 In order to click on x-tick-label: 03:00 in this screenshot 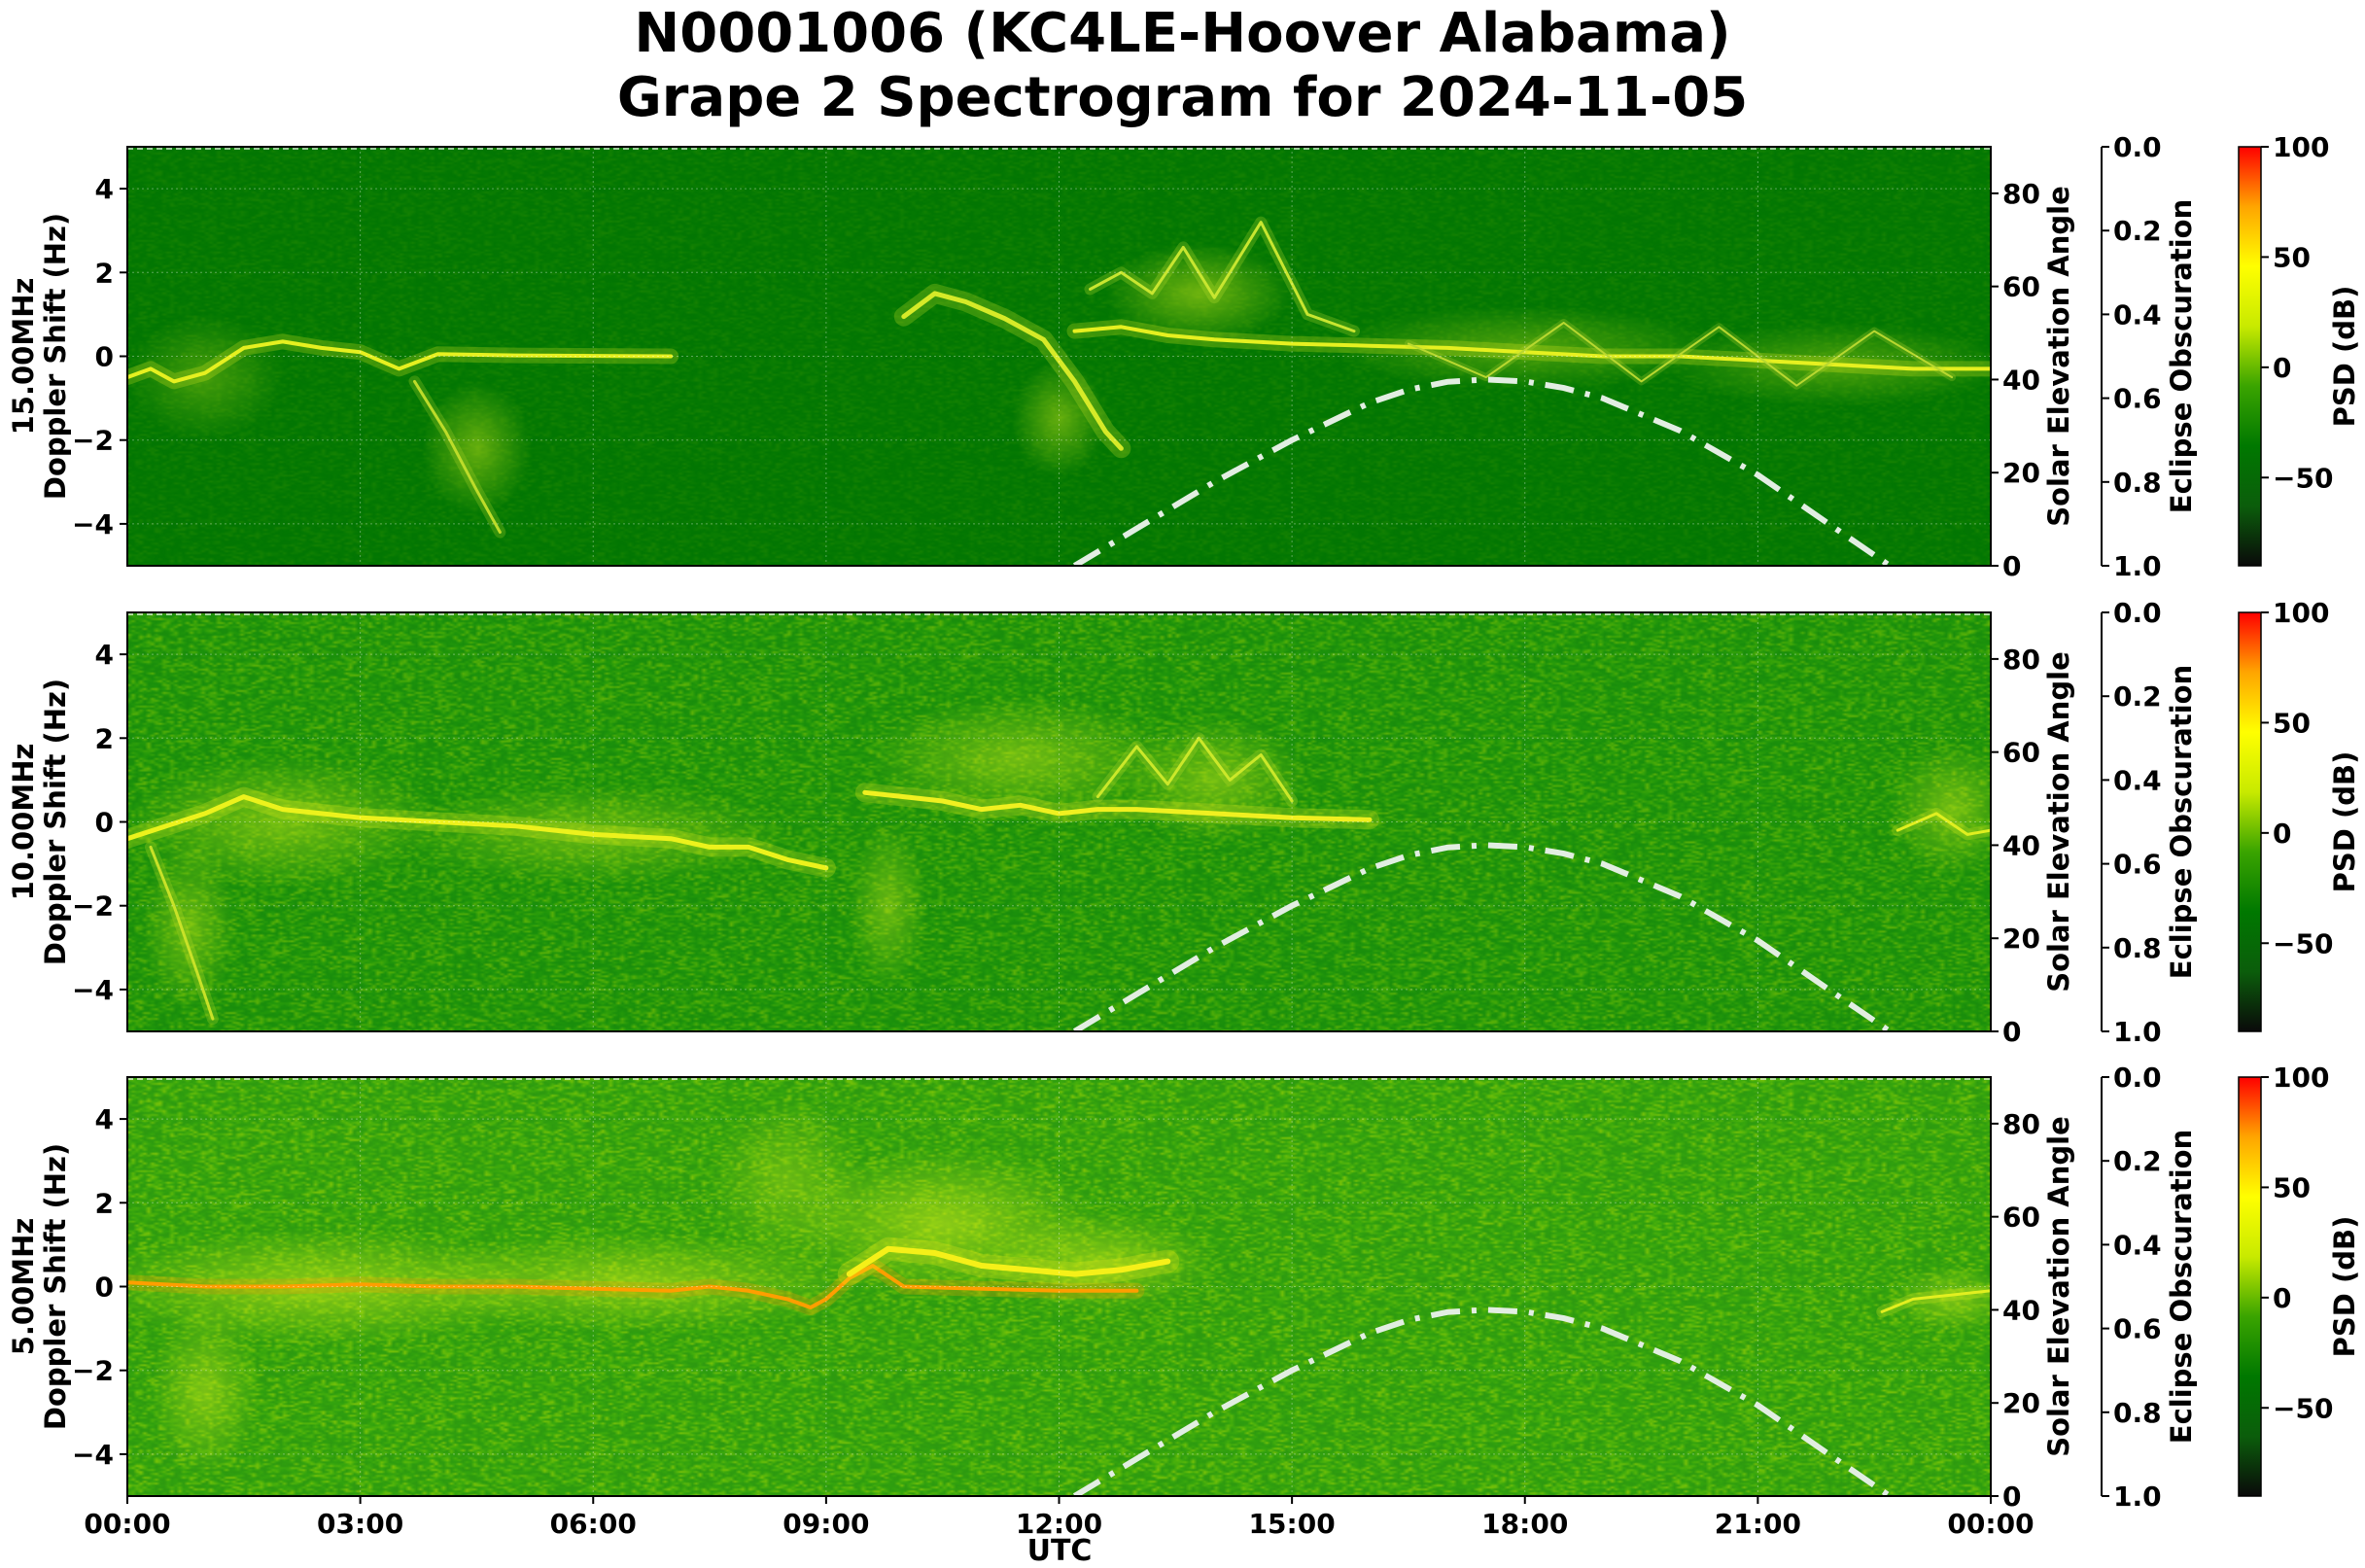, I will do `click(360, 1524)`.